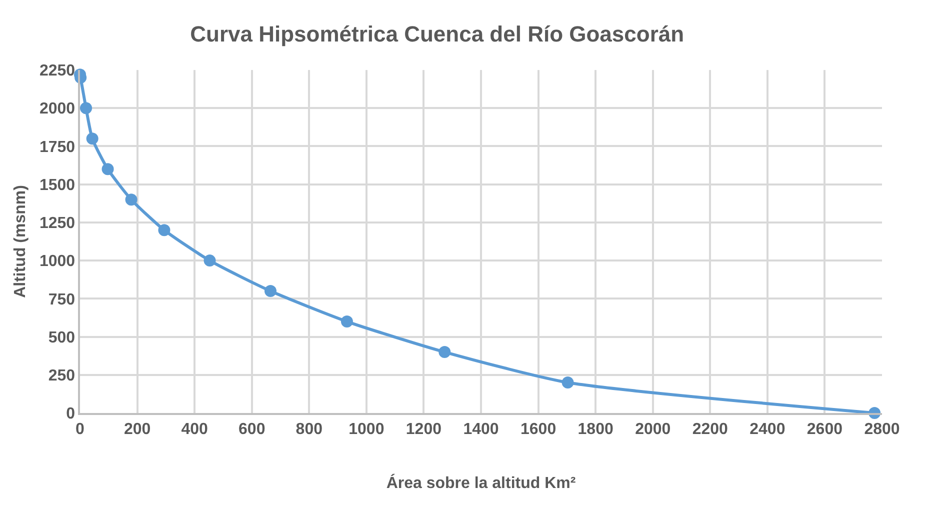  Describe the element at coordinates (538, 429) in the screenshot. I see `x-tick-label: 1600` at that location.